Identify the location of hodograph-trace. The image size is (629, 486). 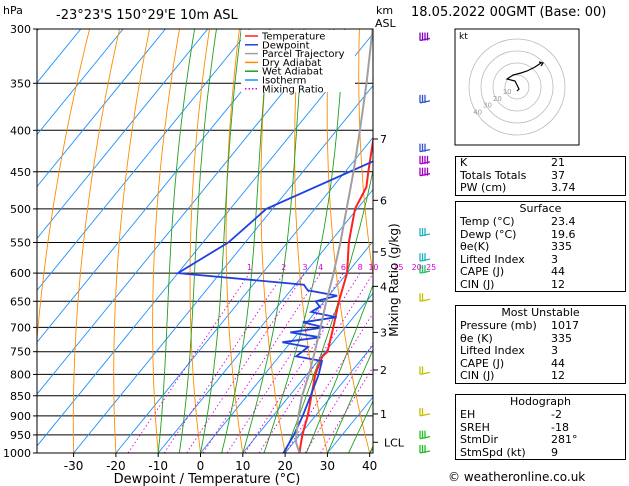
(523, 77).